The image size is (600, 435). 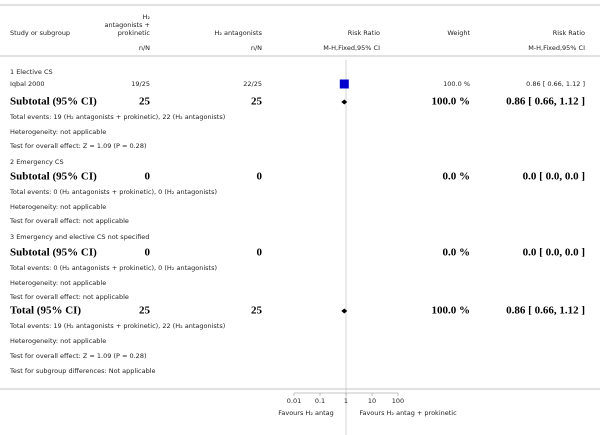 I want to click on header-col2: H₂ antagonists, so click(x=238, y=33).